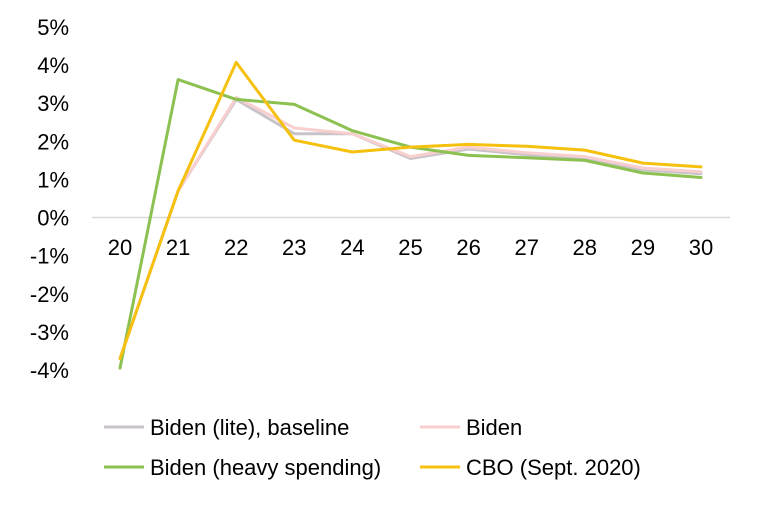  I want to click on x-tick-label: 21, so click(178, 247).